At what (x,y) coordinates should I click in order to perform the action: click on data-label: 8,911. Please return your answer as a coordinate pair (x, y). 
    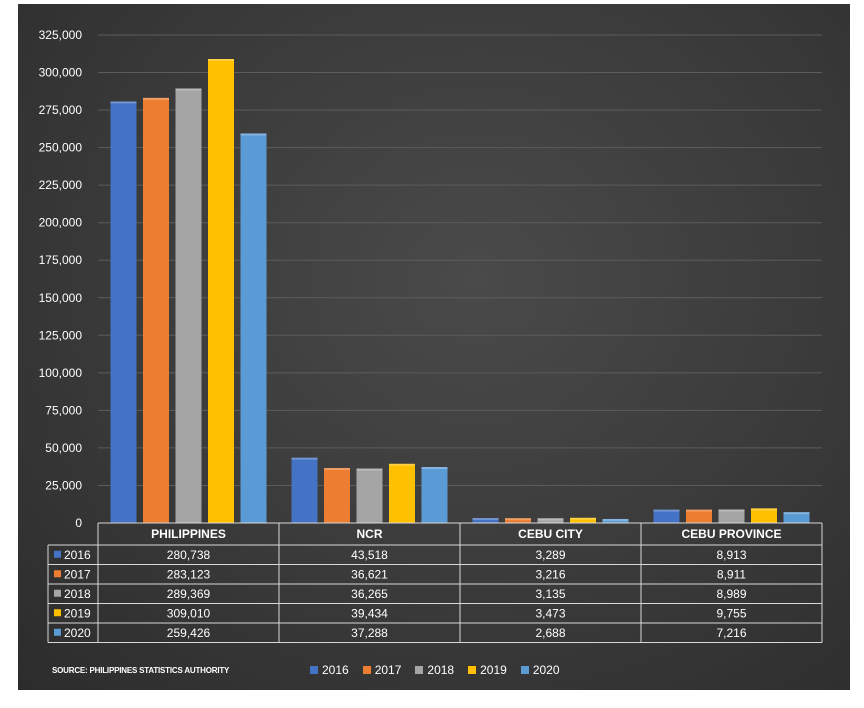
    Looking at the image, I should click on (731, 574).